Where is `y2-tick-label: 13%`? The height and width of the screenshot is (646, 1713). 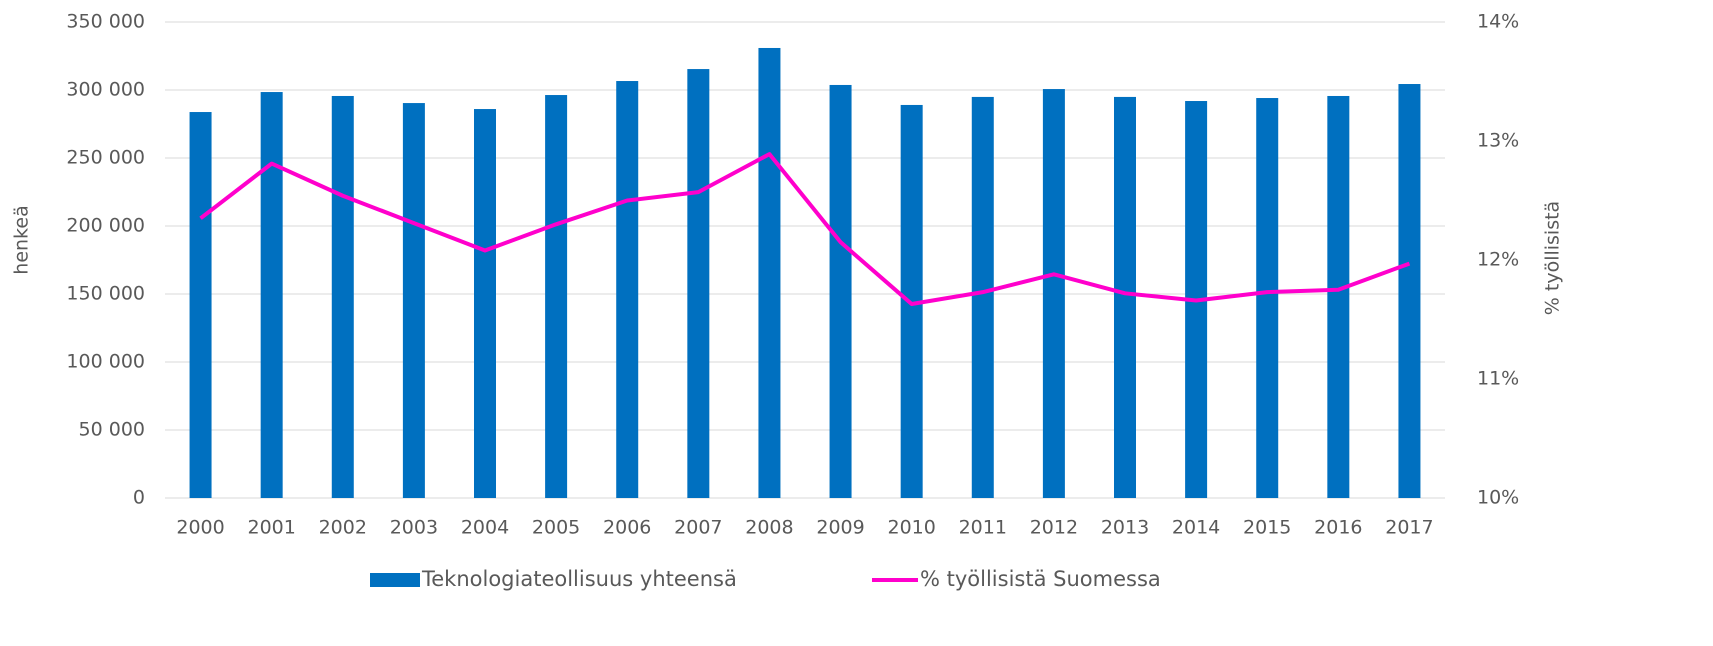
y2-tick-label: 13% is located at coordinates (1498, 141).